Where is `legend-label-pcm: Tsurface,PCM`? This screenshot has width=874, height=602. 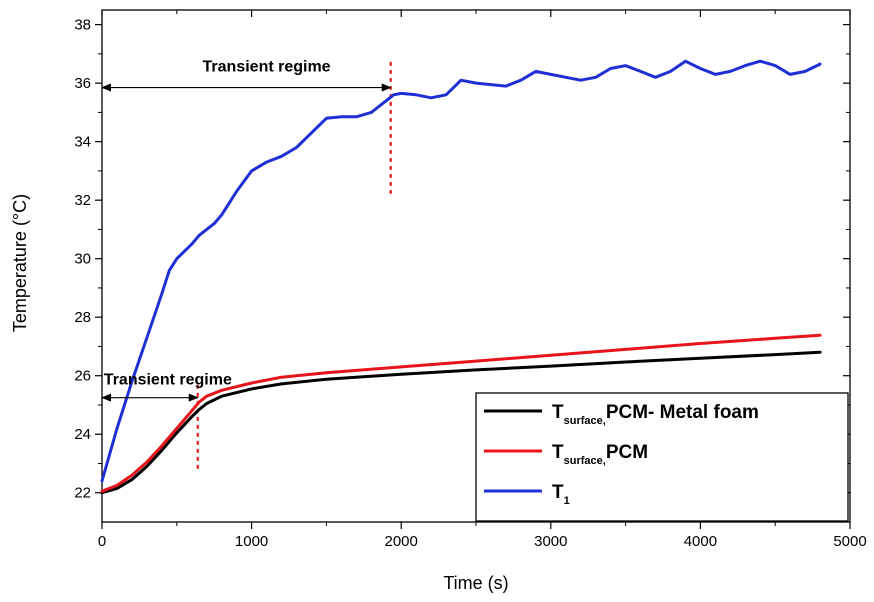
legend-label-pcm: Tsurface,PCM is located at coordinates (600, 454).